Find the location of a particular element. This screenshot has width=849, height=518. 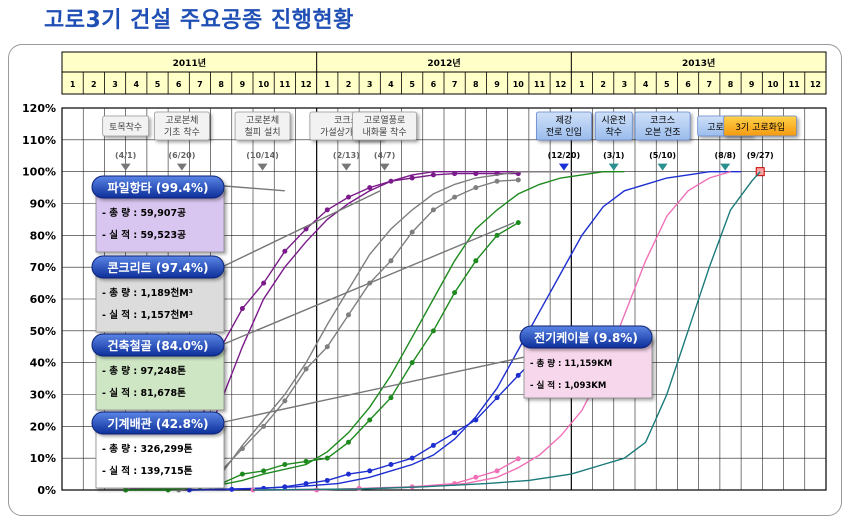

milestone-label: 착수 is located at coordinates (613, 132).